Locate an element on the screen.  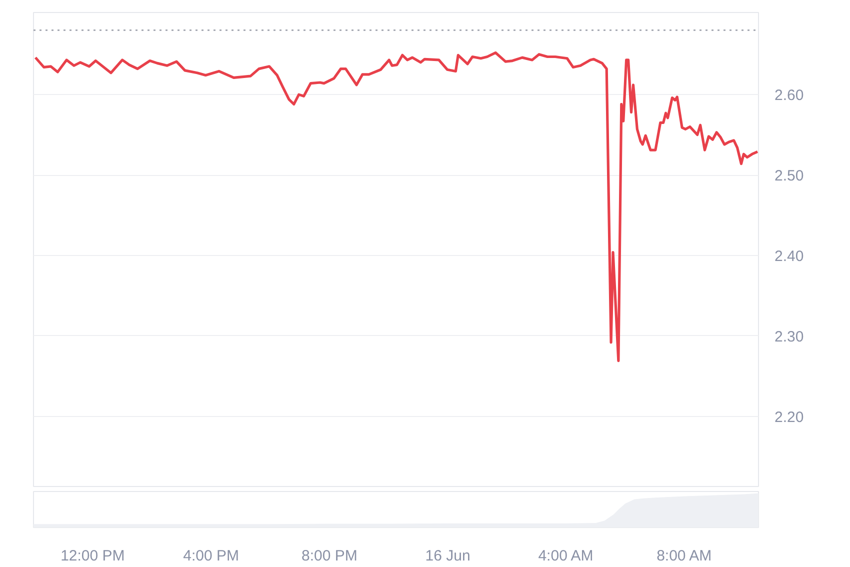
x-tick-label: 12:00 PM is located at coordinates (92, 556).